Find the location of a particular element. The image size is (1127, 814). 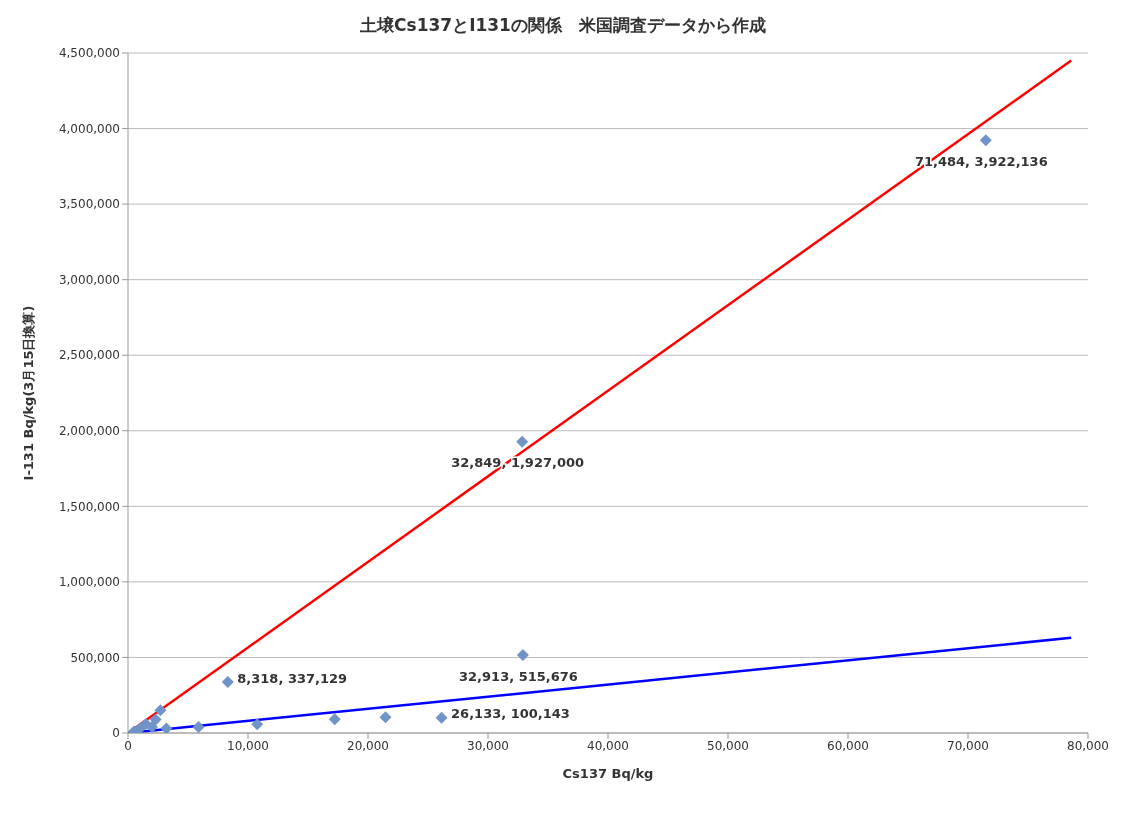

data-label: 32,849, 1,927,000 is located at coordinates (518, 463).